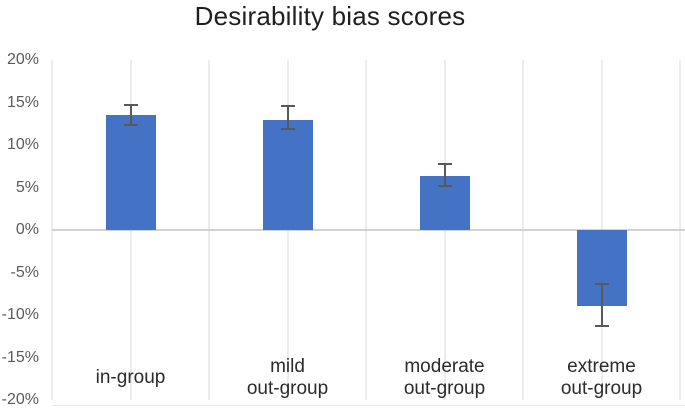 The image size is (685, 409). Describe the element at coordinates (368, 405) in the screenshot. I see `plot-bottom-border` at that location.